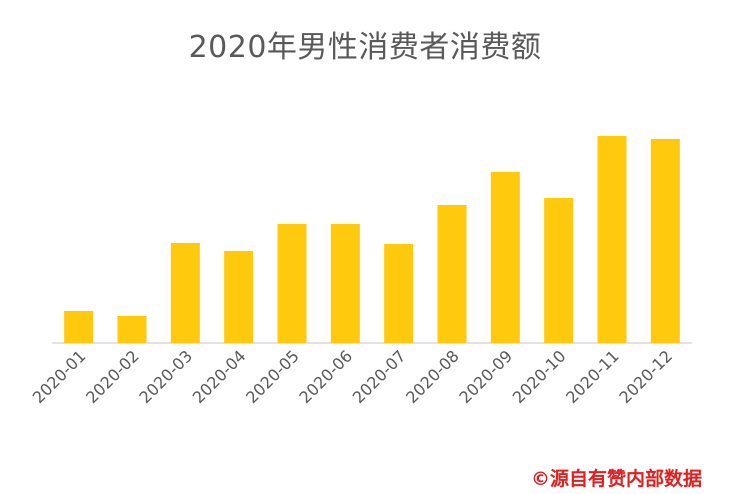  What do you see at coordinates (59, 376) in the screenshot?
I see `x-tick-label: 2020-01` at bounding box center [59, 376].